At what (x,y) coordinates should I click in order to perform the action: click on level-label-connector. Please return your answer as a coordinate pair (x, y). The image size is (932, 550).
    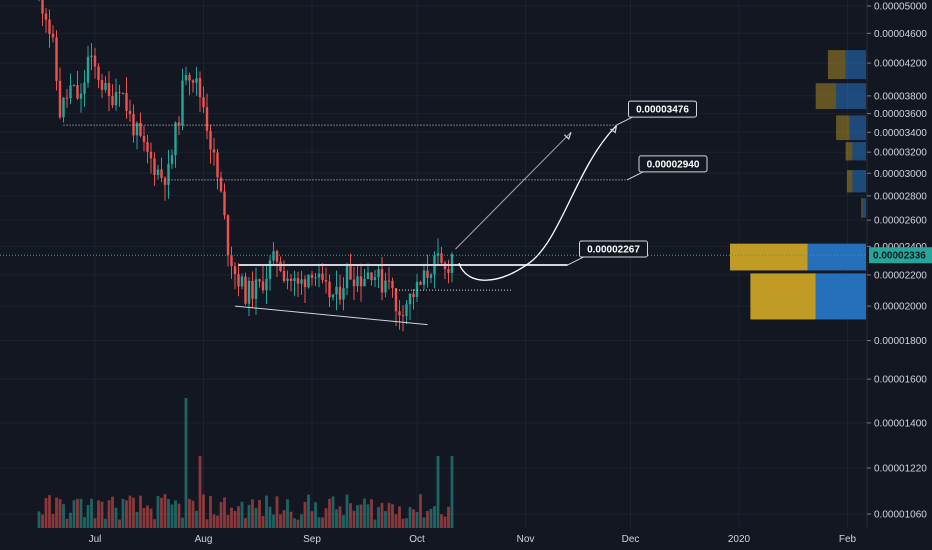
    Looking at the image, I should click on (624, 121).